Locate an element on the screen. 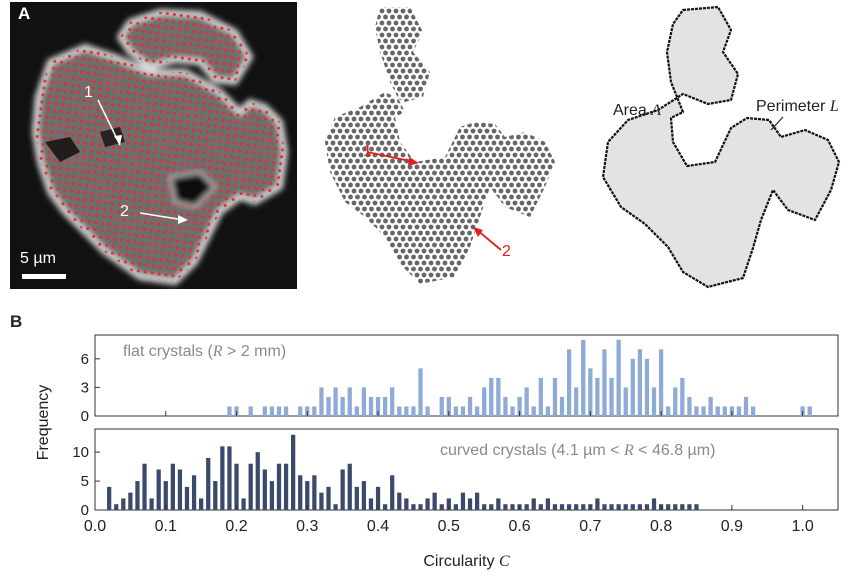  y-tick-label: 5 is located at coordinates (85, 481).